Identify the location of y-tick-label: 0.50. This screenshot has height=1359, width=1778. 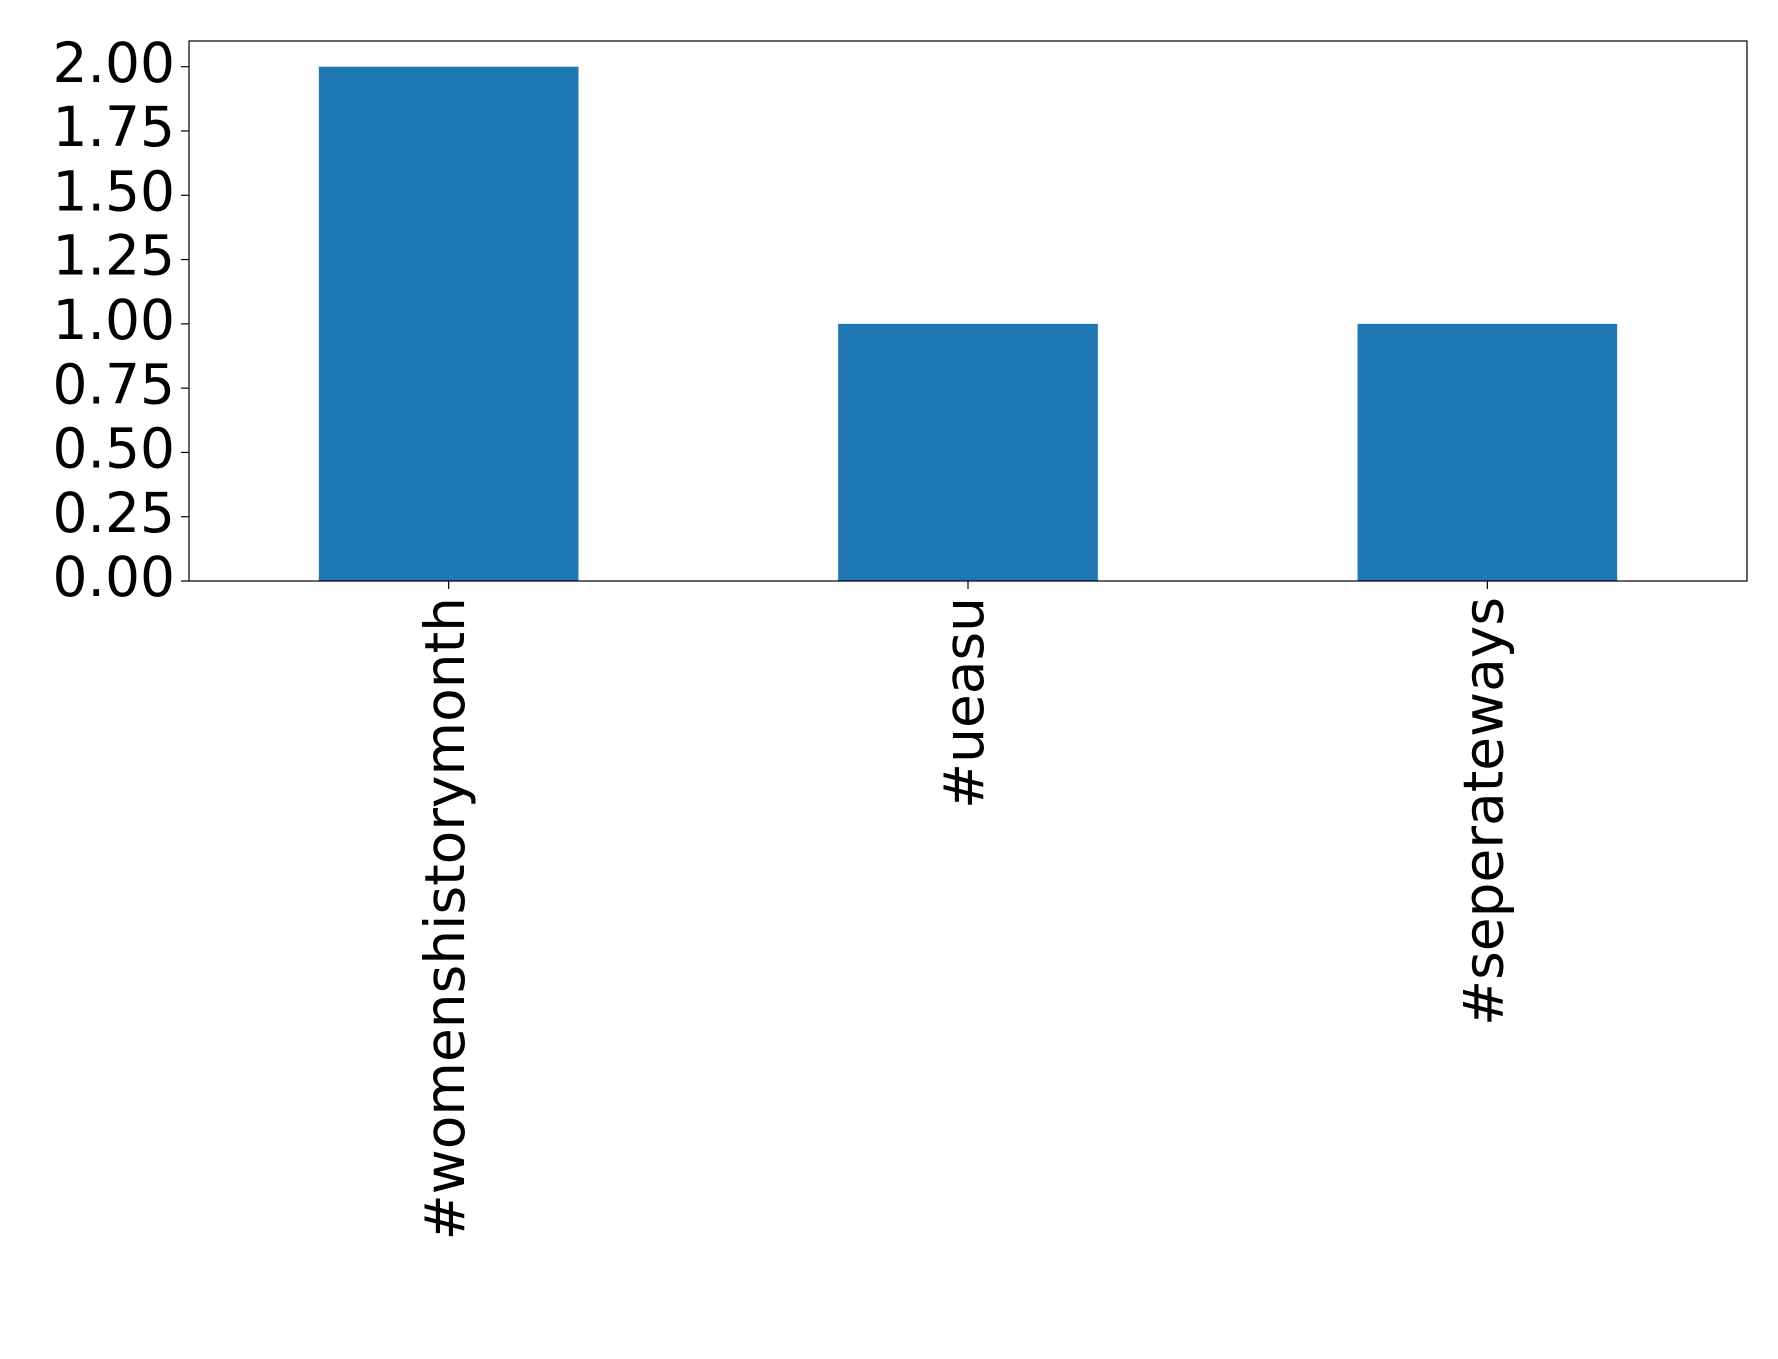
(114, 449).